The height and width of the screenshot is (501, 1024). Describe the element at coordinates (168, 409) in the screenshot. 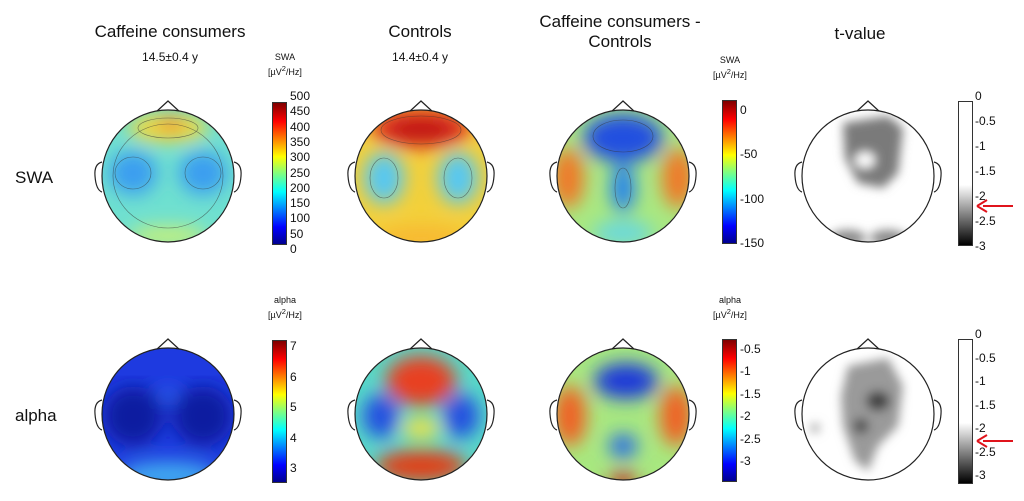

I see `topomap-caffeine-alpha` at that location.